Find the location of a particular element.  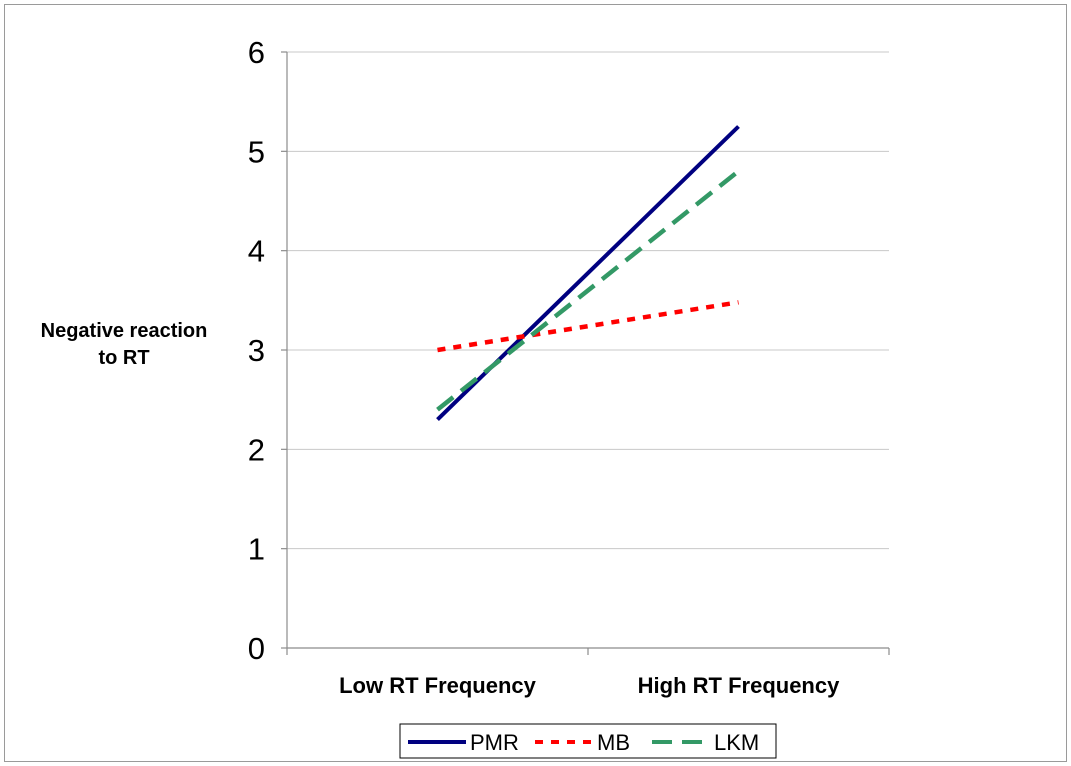

legend-label-mb: MB is located at coordinates (613, 742).